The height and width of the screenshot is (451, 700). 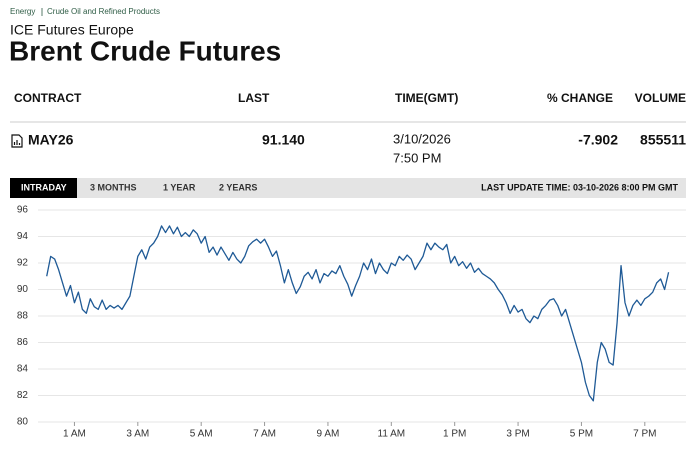 What do you see at coordinates (23, 342) in the screenshot?
I see `y-tick-label: 86` at bounding box center [23, 342].